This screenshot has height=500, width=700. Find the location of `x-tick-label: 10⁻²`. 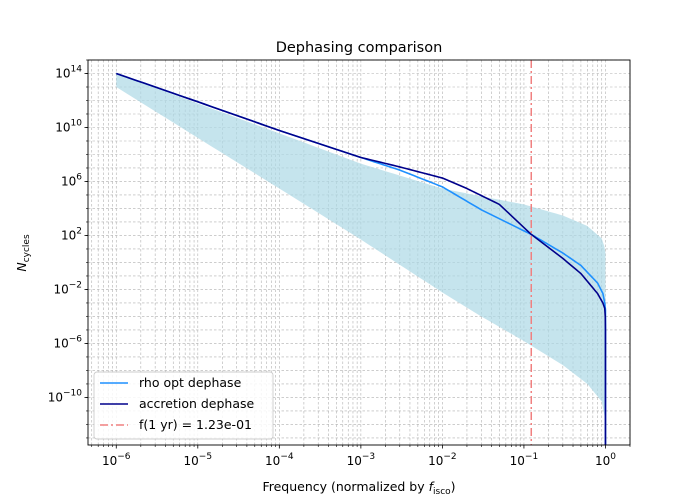

x-tick-label: 10⁻² is located at coordinates (442, 460).